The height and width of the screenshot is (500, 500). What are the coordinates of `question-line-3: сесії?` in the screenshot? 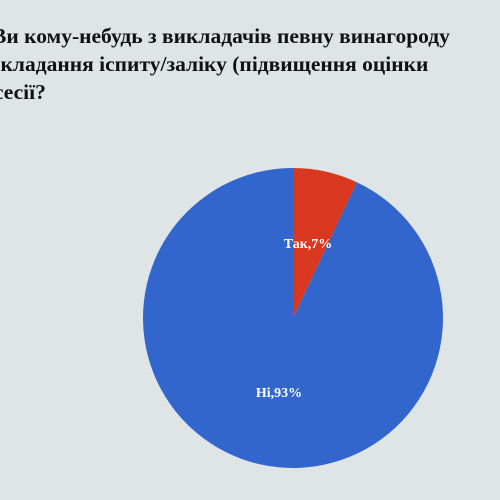 It's located at (23, 92).